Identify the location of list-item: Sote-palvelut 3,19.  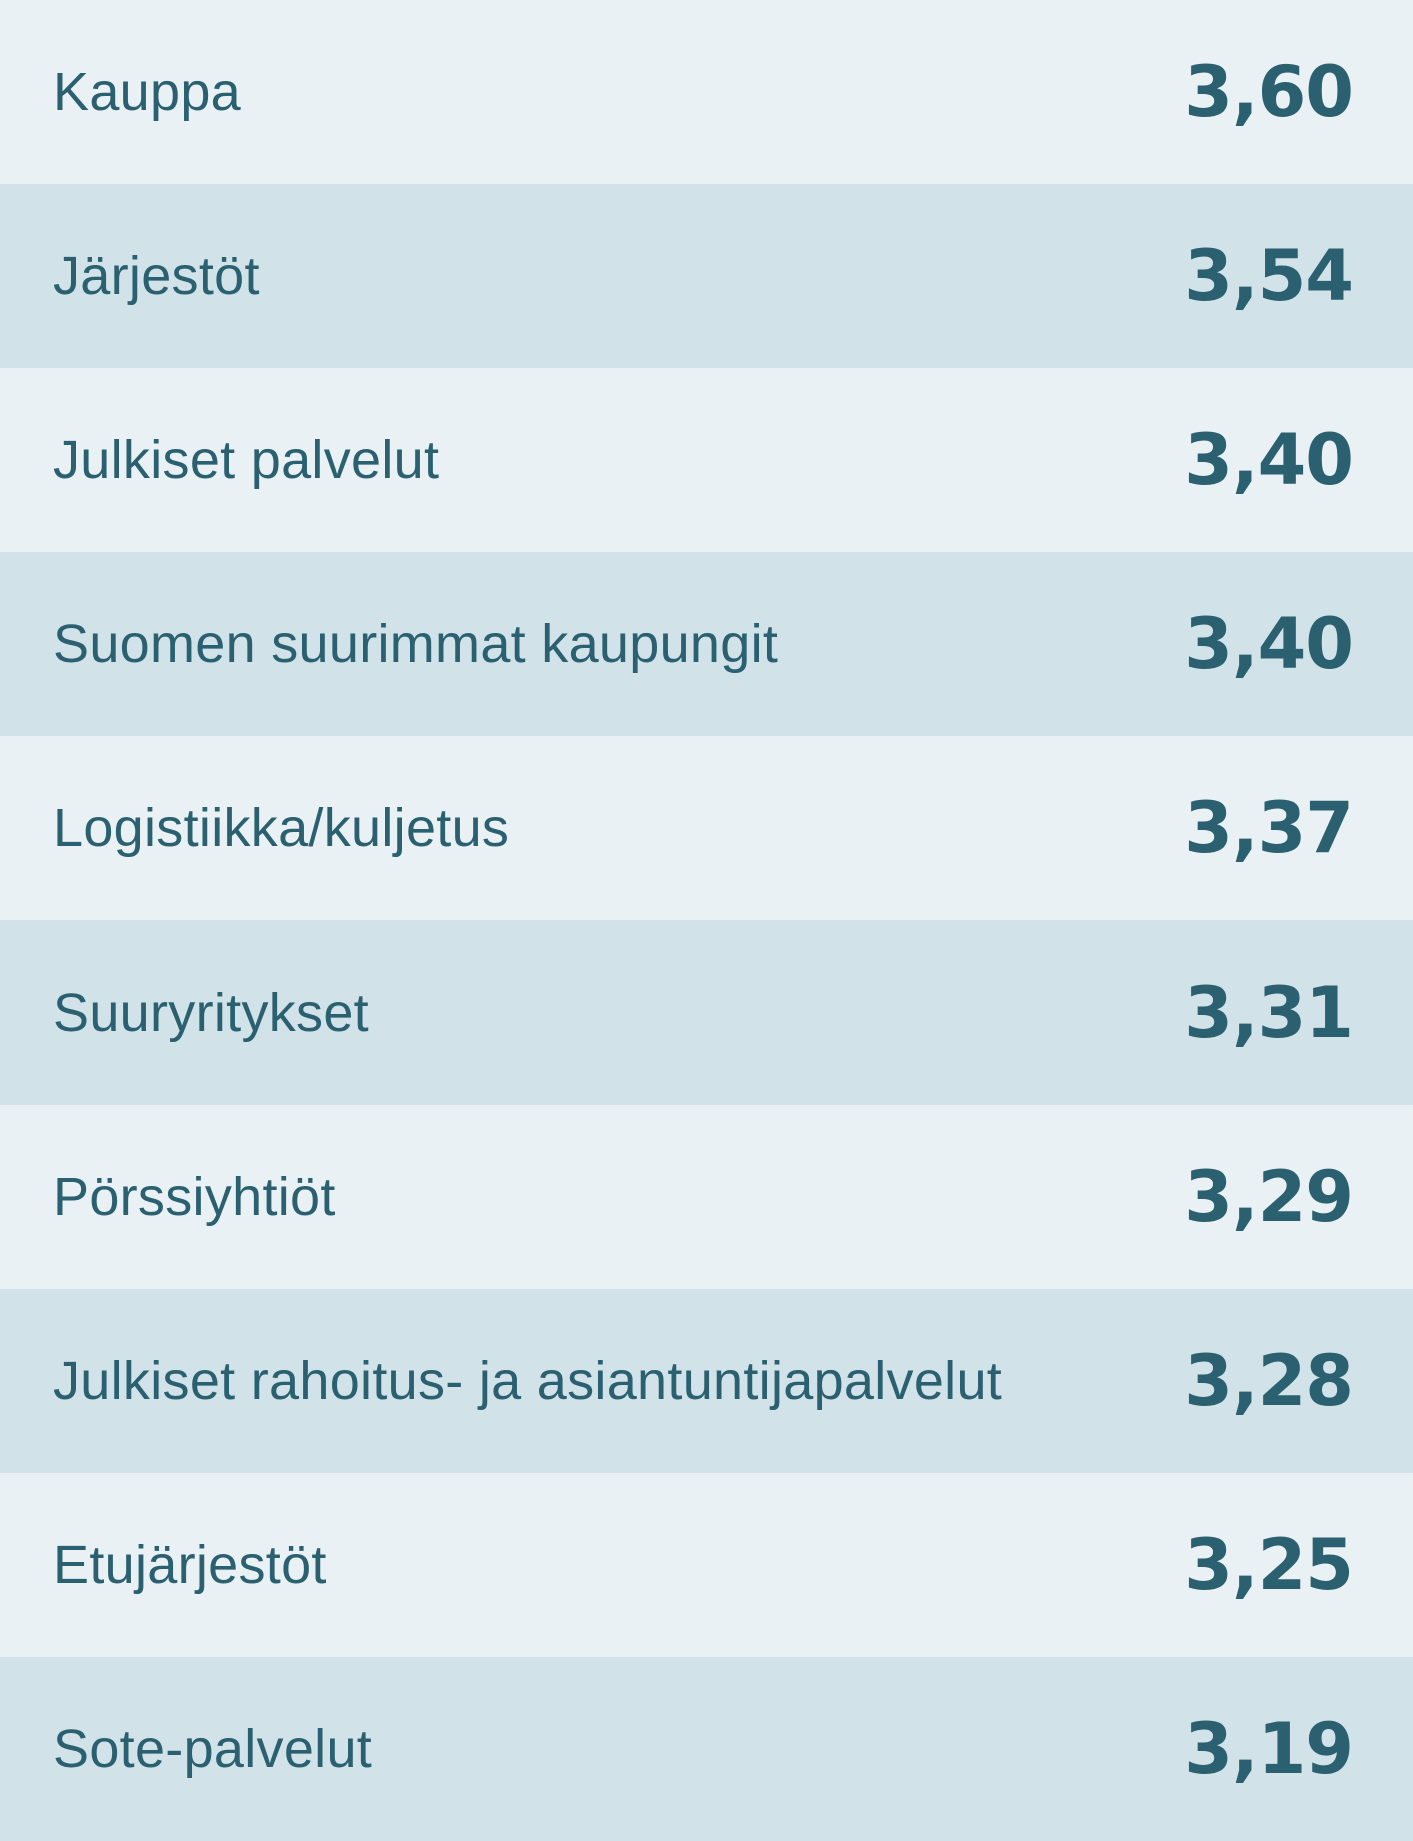
(706, 1748).